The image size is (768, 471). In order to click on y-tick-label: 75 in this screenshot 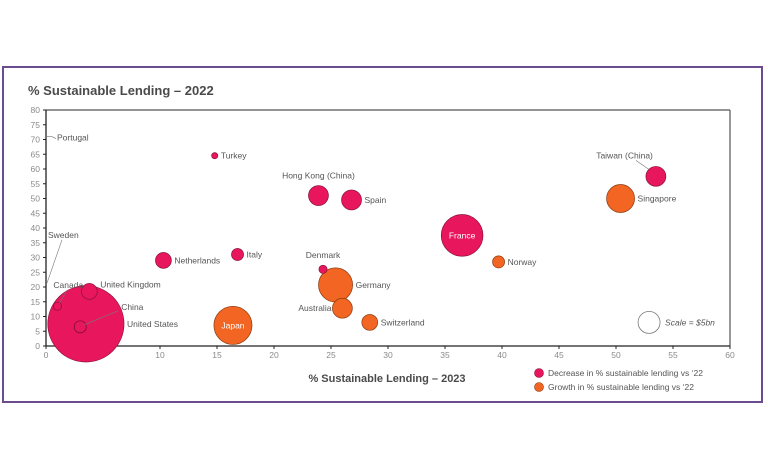, I will do `click(36, 125)`.